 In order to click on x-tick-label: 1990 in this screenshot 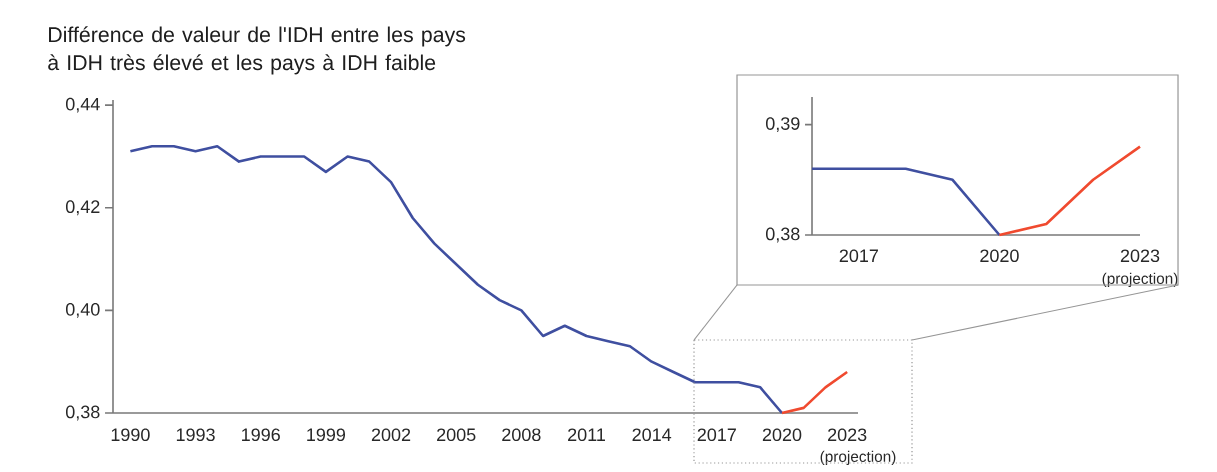, I will do `click(130, 435)`.